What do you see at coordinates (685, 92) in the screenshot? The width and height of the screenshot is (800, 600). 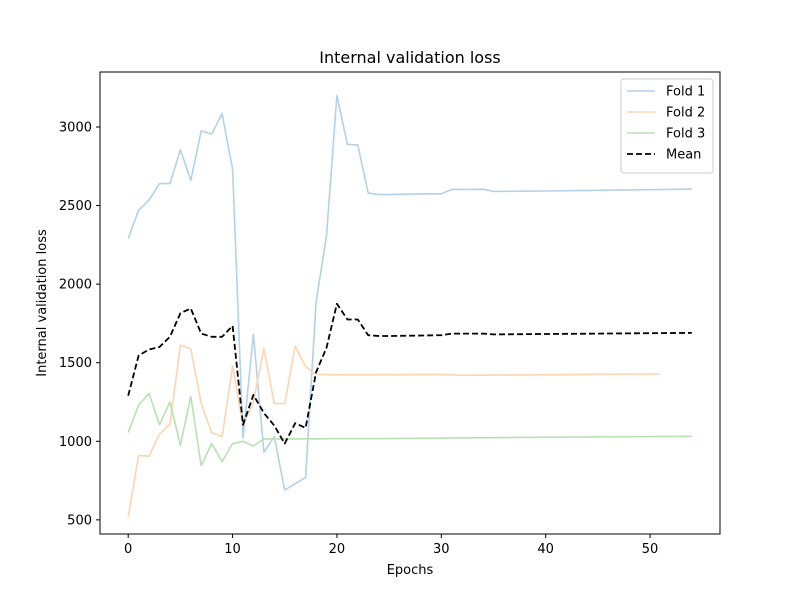 I see `legend-label: Fold 1` at bounding box center [685, 92].